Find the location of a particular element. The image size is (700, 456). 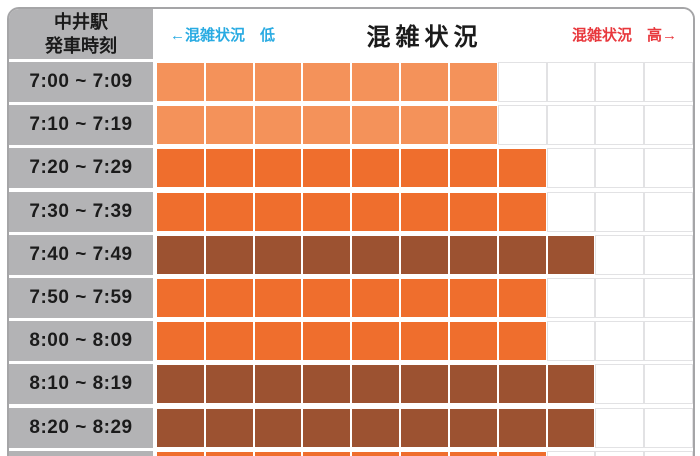

legend-area: ←混雑状況 低 混雑状況 混雑状況 高→ is located at coordinates (424, 34).